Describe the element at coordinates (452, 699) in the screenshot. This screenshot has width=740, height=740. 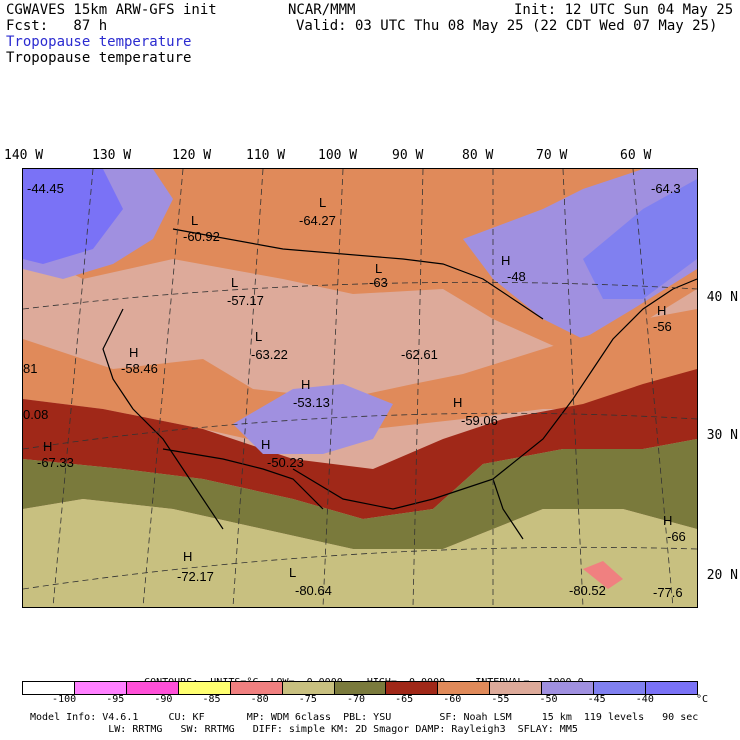
I see `colorbar-tick-label: -60` at that location.